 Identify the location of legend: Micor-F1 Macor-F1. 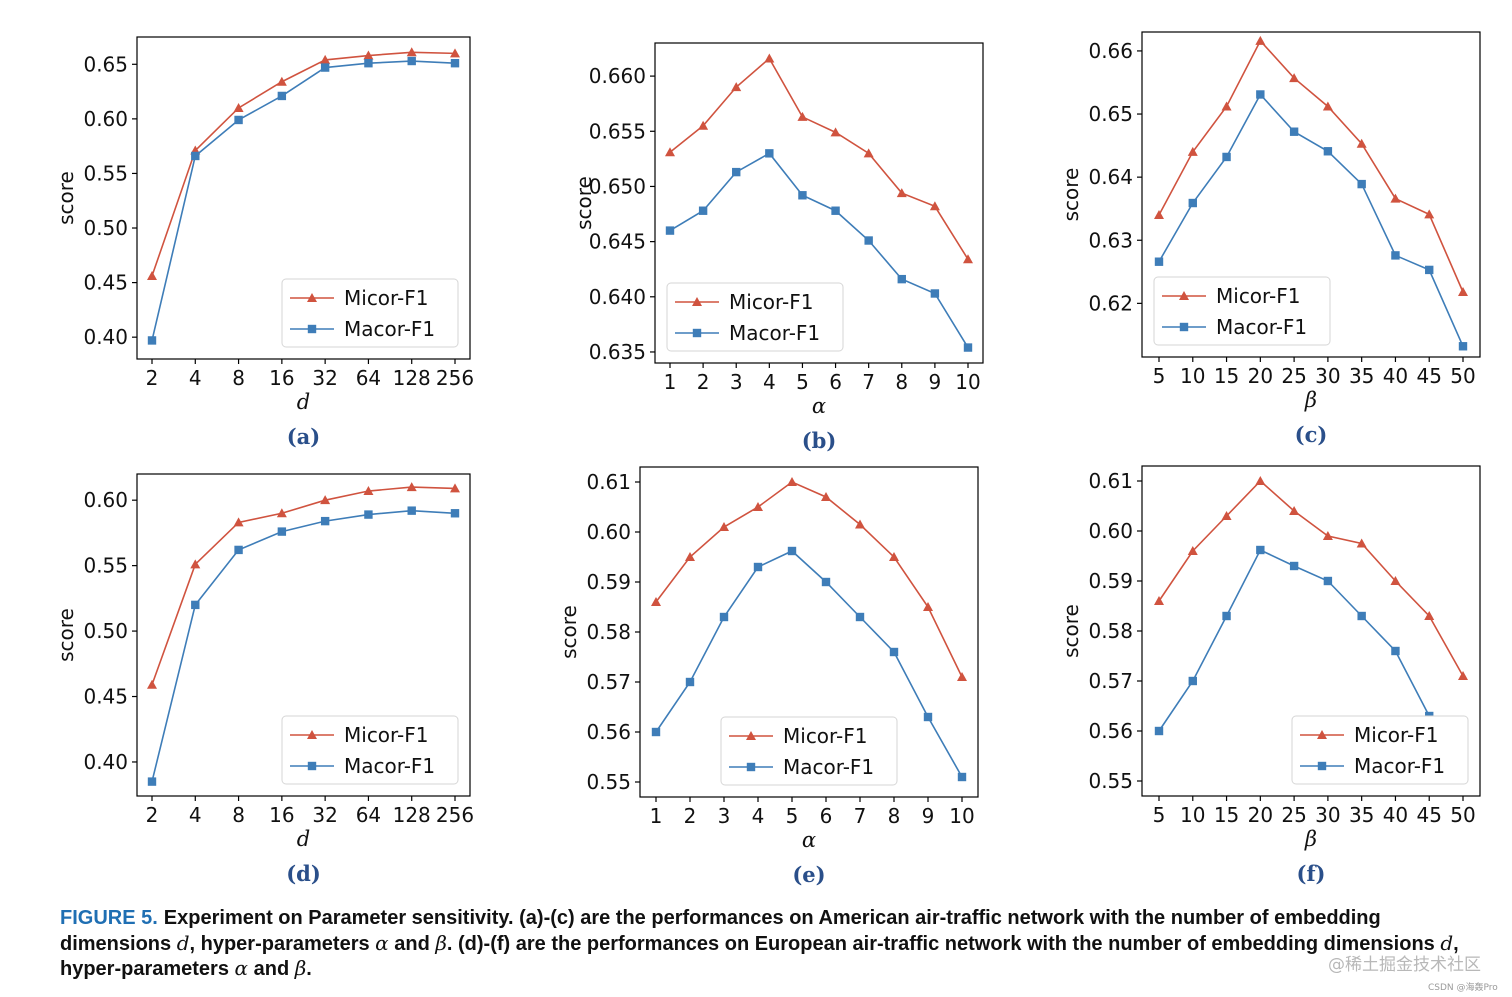
(370, 313).